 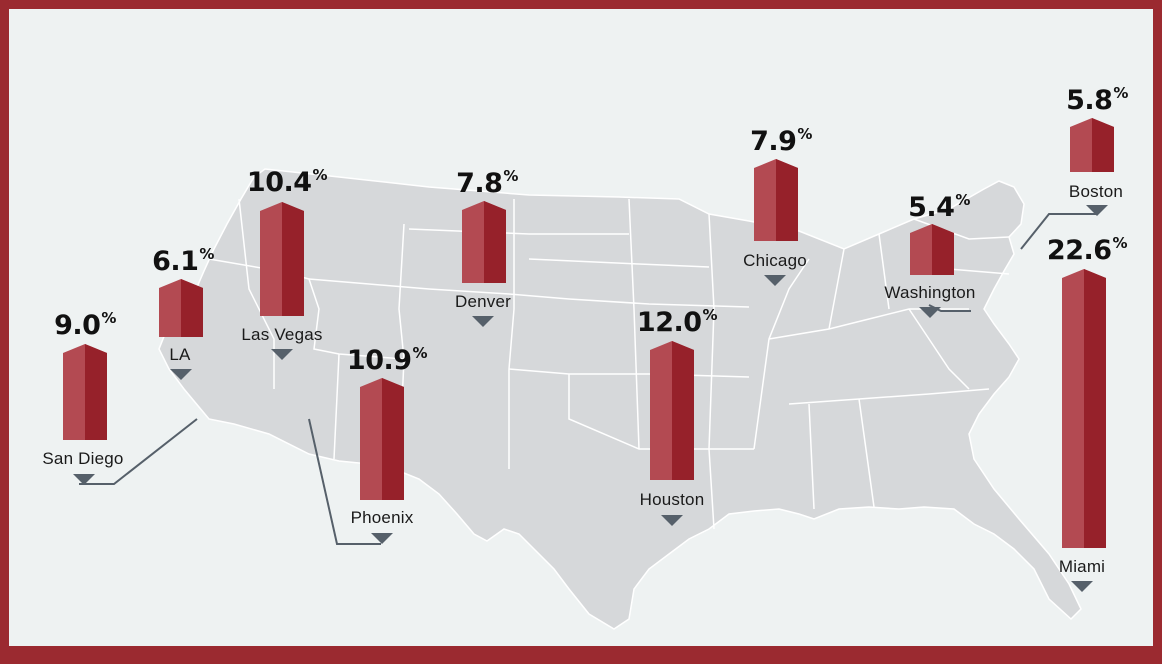 What do you see at coordinates (344, 481) in the screenshot?
I see `leader-line-phoenix` at bounding box center [344, 481].